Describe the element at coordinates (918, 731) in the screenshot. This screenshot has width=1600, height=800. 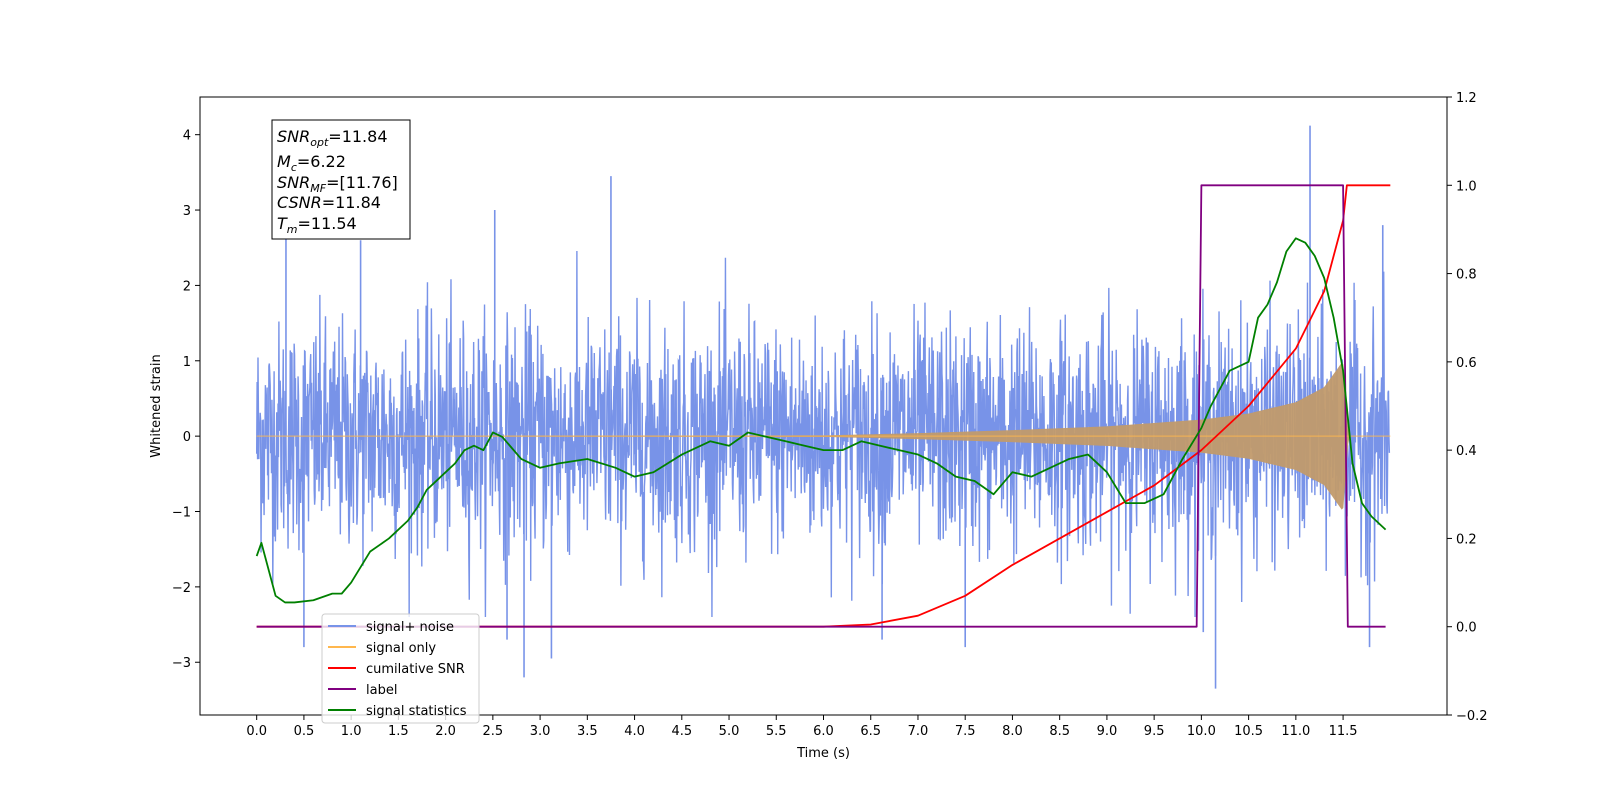
I see `x-tick-label: 7.0` at that location.